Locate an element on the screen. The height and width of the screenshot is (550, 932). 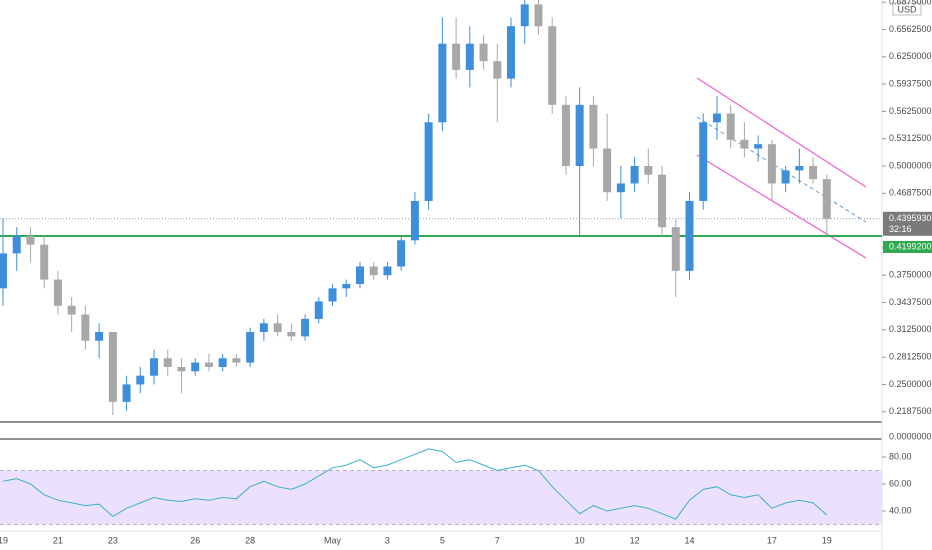
support-label: 0.4199200 is located at coordinates (910, 246).